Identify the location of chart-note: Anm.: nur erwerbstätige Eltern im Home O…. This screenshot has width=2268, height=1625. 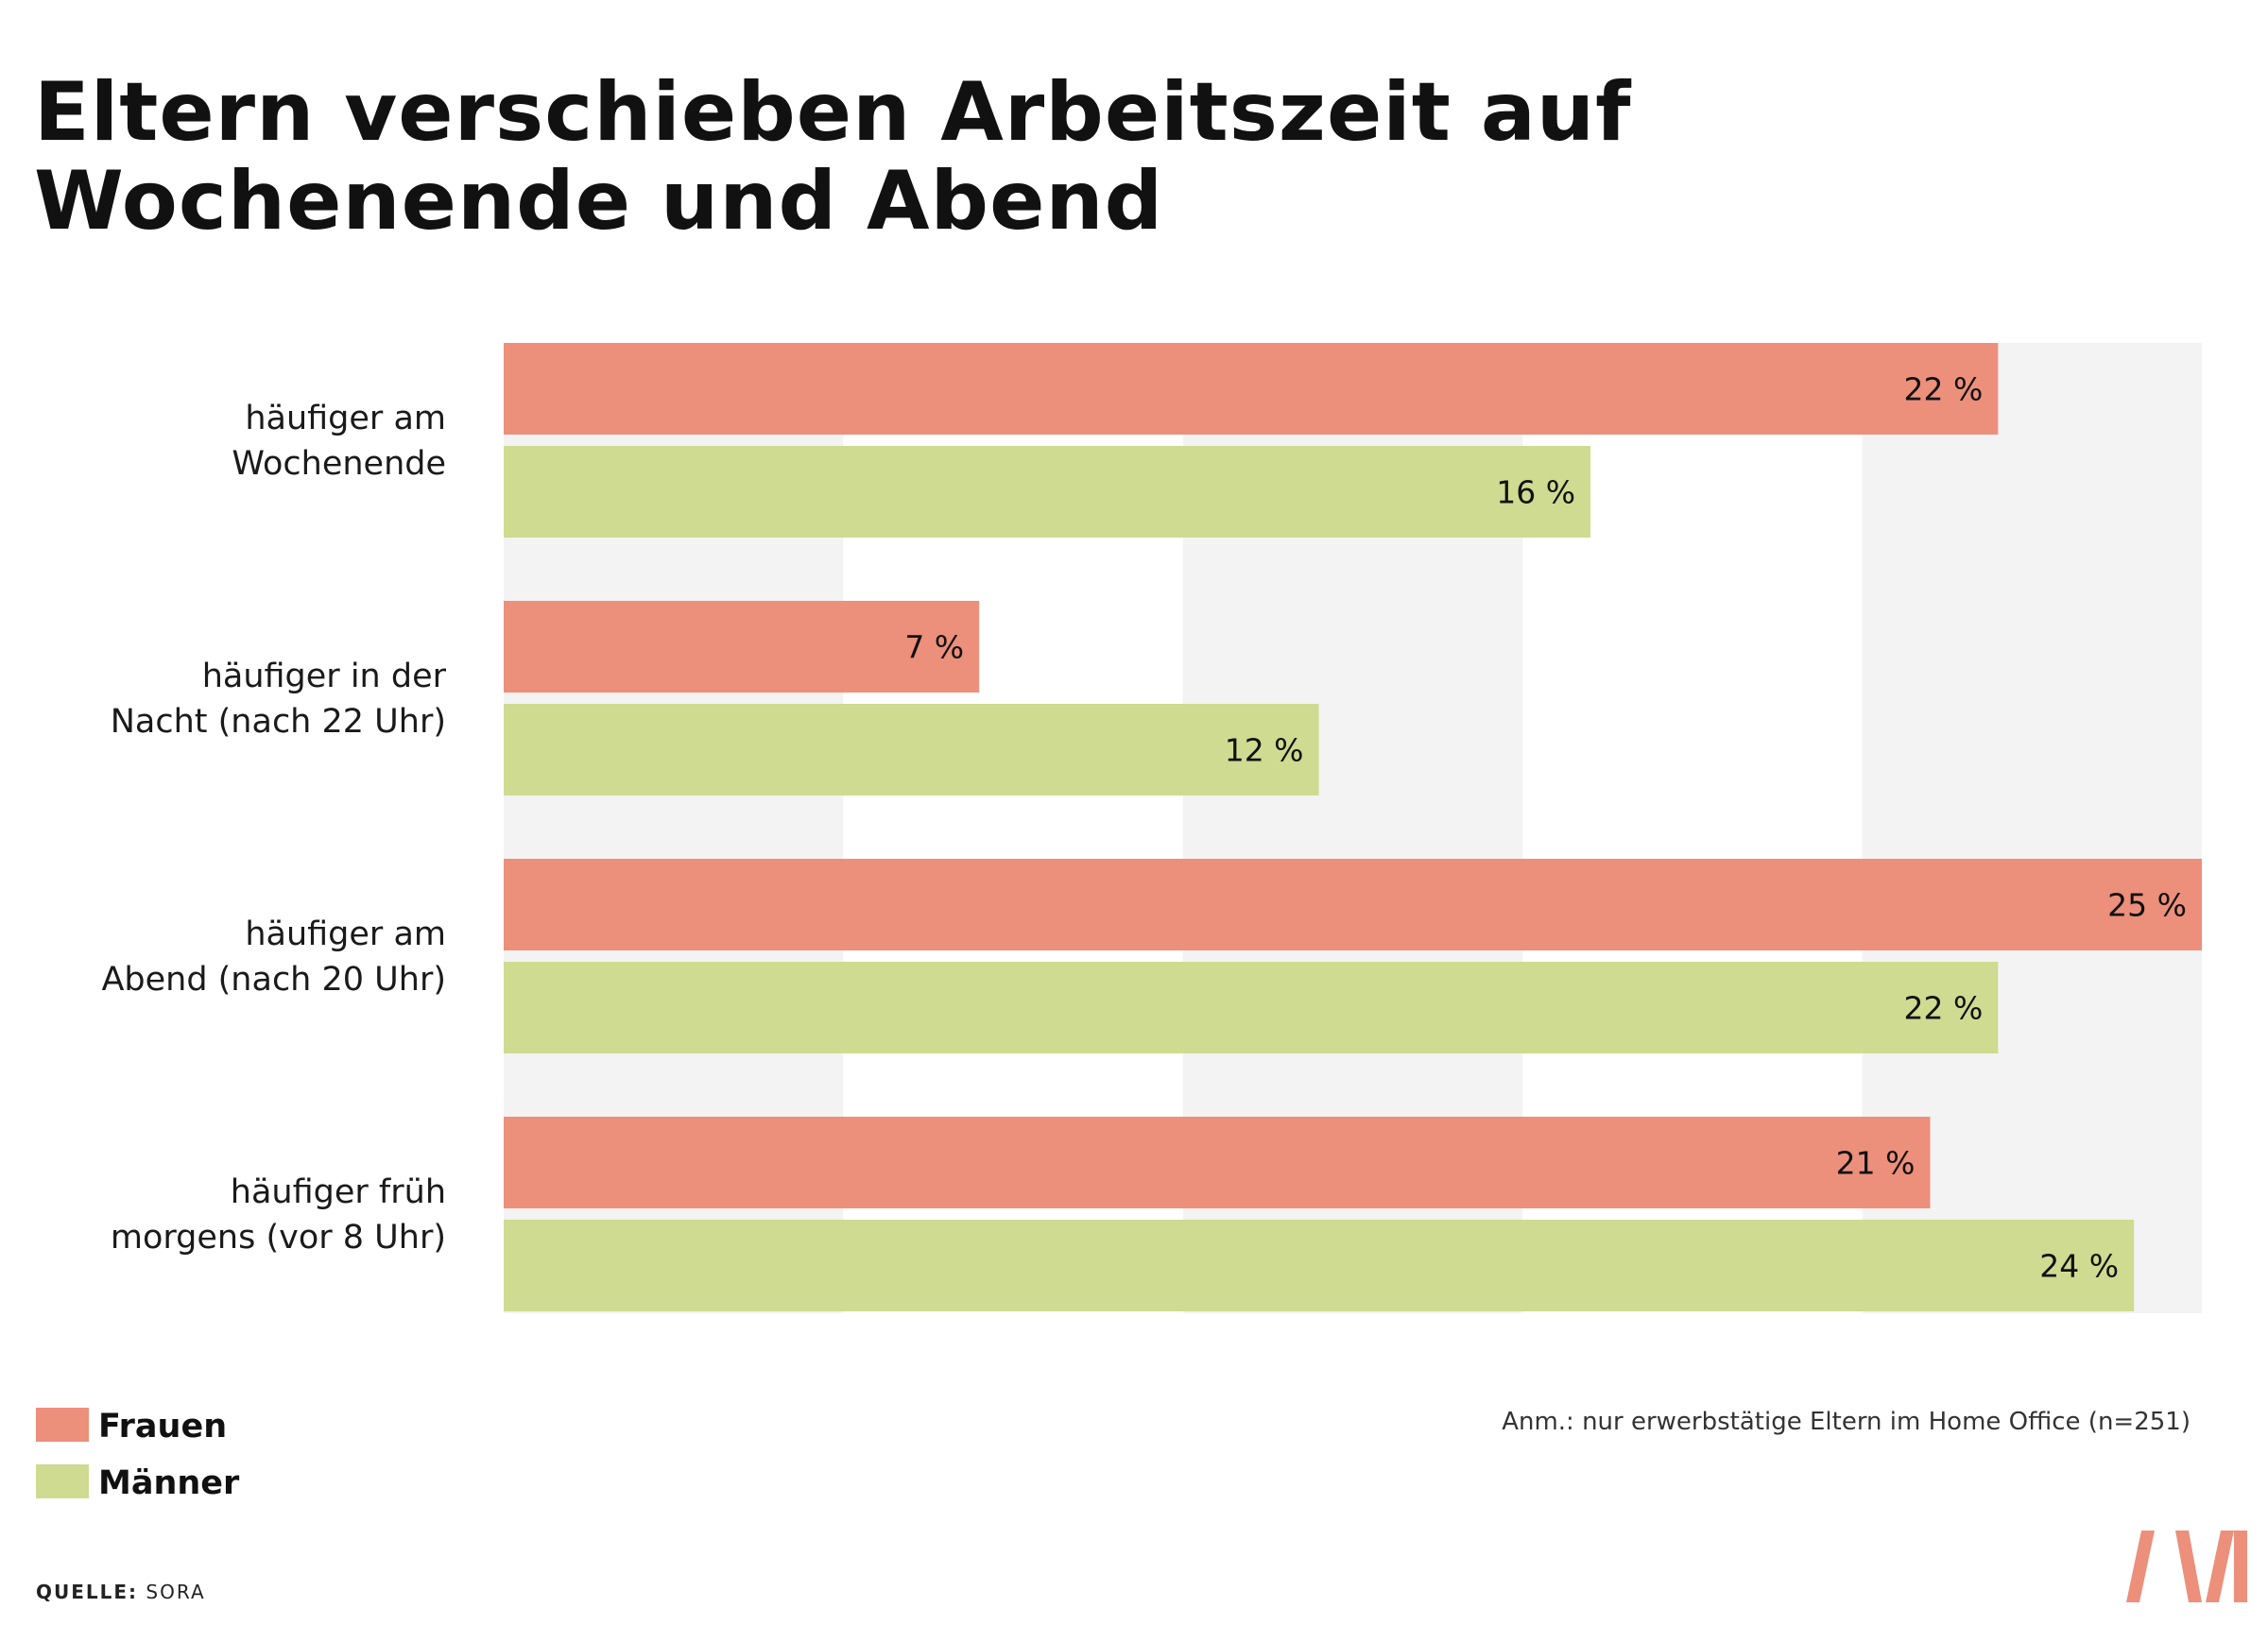
(1846, 1422).